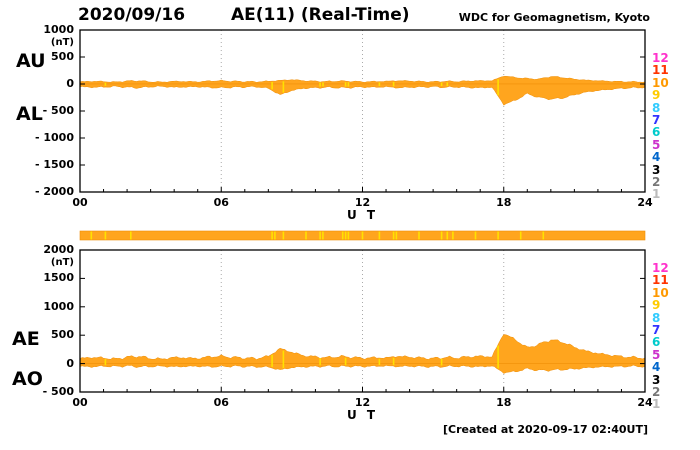  What do you see at coordinates (27, 379) in the screenshot?
I see `label-ao: AO` at bounding box center [27, 379].